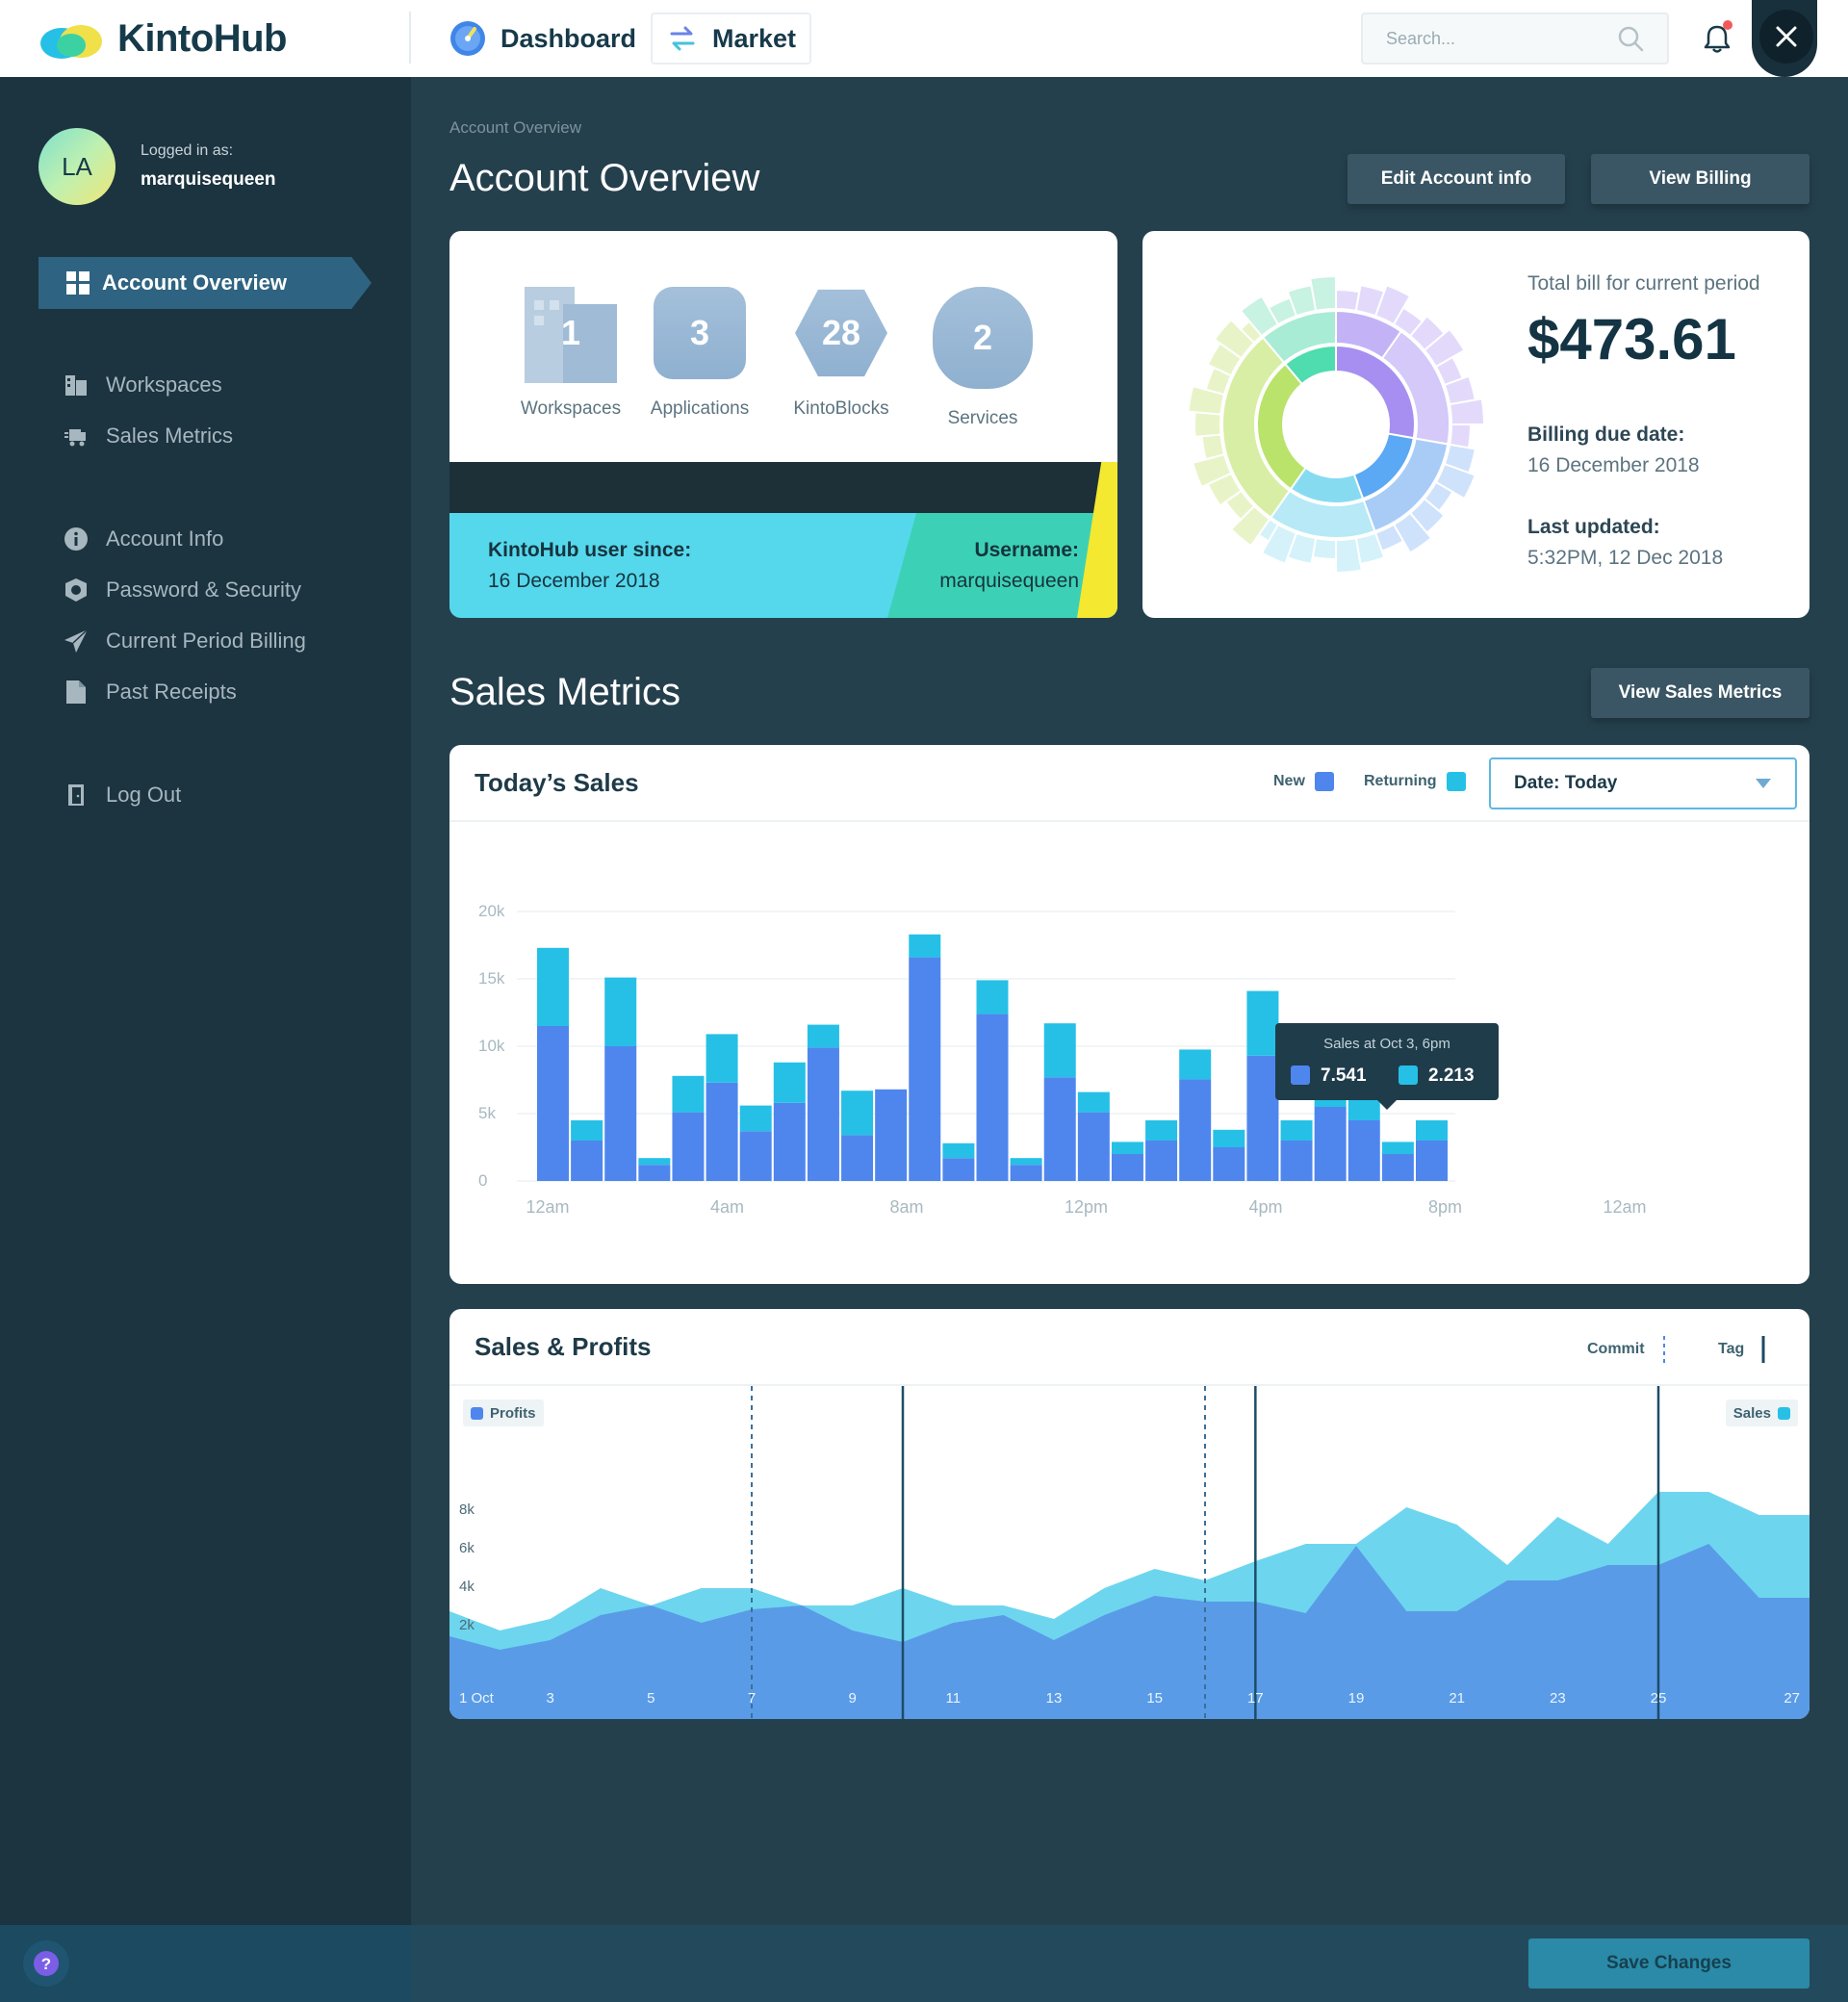  Describe the element at coordinates (565, 692) in the screenshot. I see `sales-metrics-title: Sales Metrics` at that location.